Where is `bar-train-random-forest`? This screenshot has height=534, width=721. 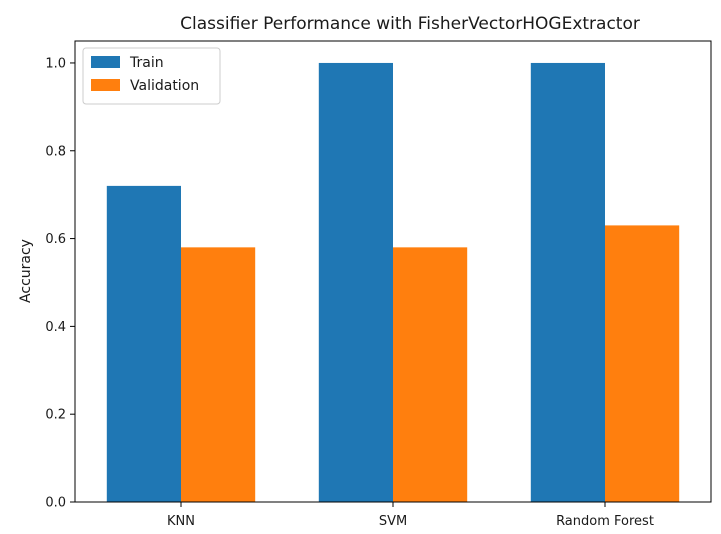 bar-train-random-forest is located at coordinates (567, 282).